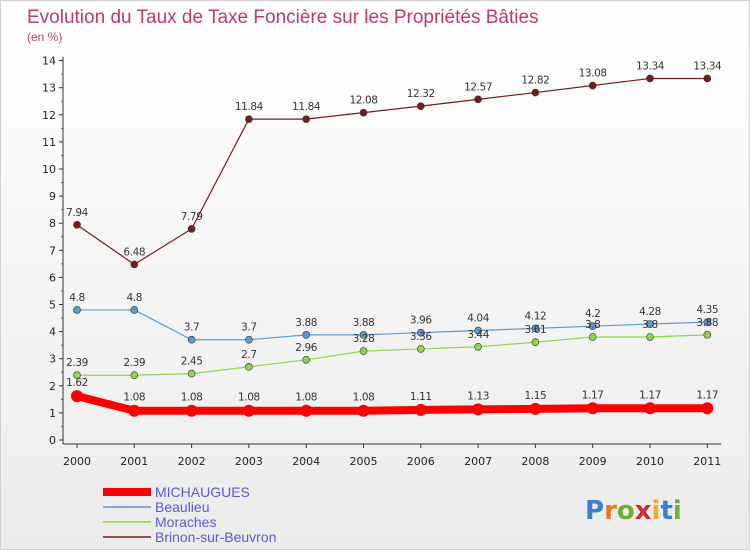 This screenshot has height=551, width=750. I want to click on data-label-moraches: 3.28, so click(364, 339).